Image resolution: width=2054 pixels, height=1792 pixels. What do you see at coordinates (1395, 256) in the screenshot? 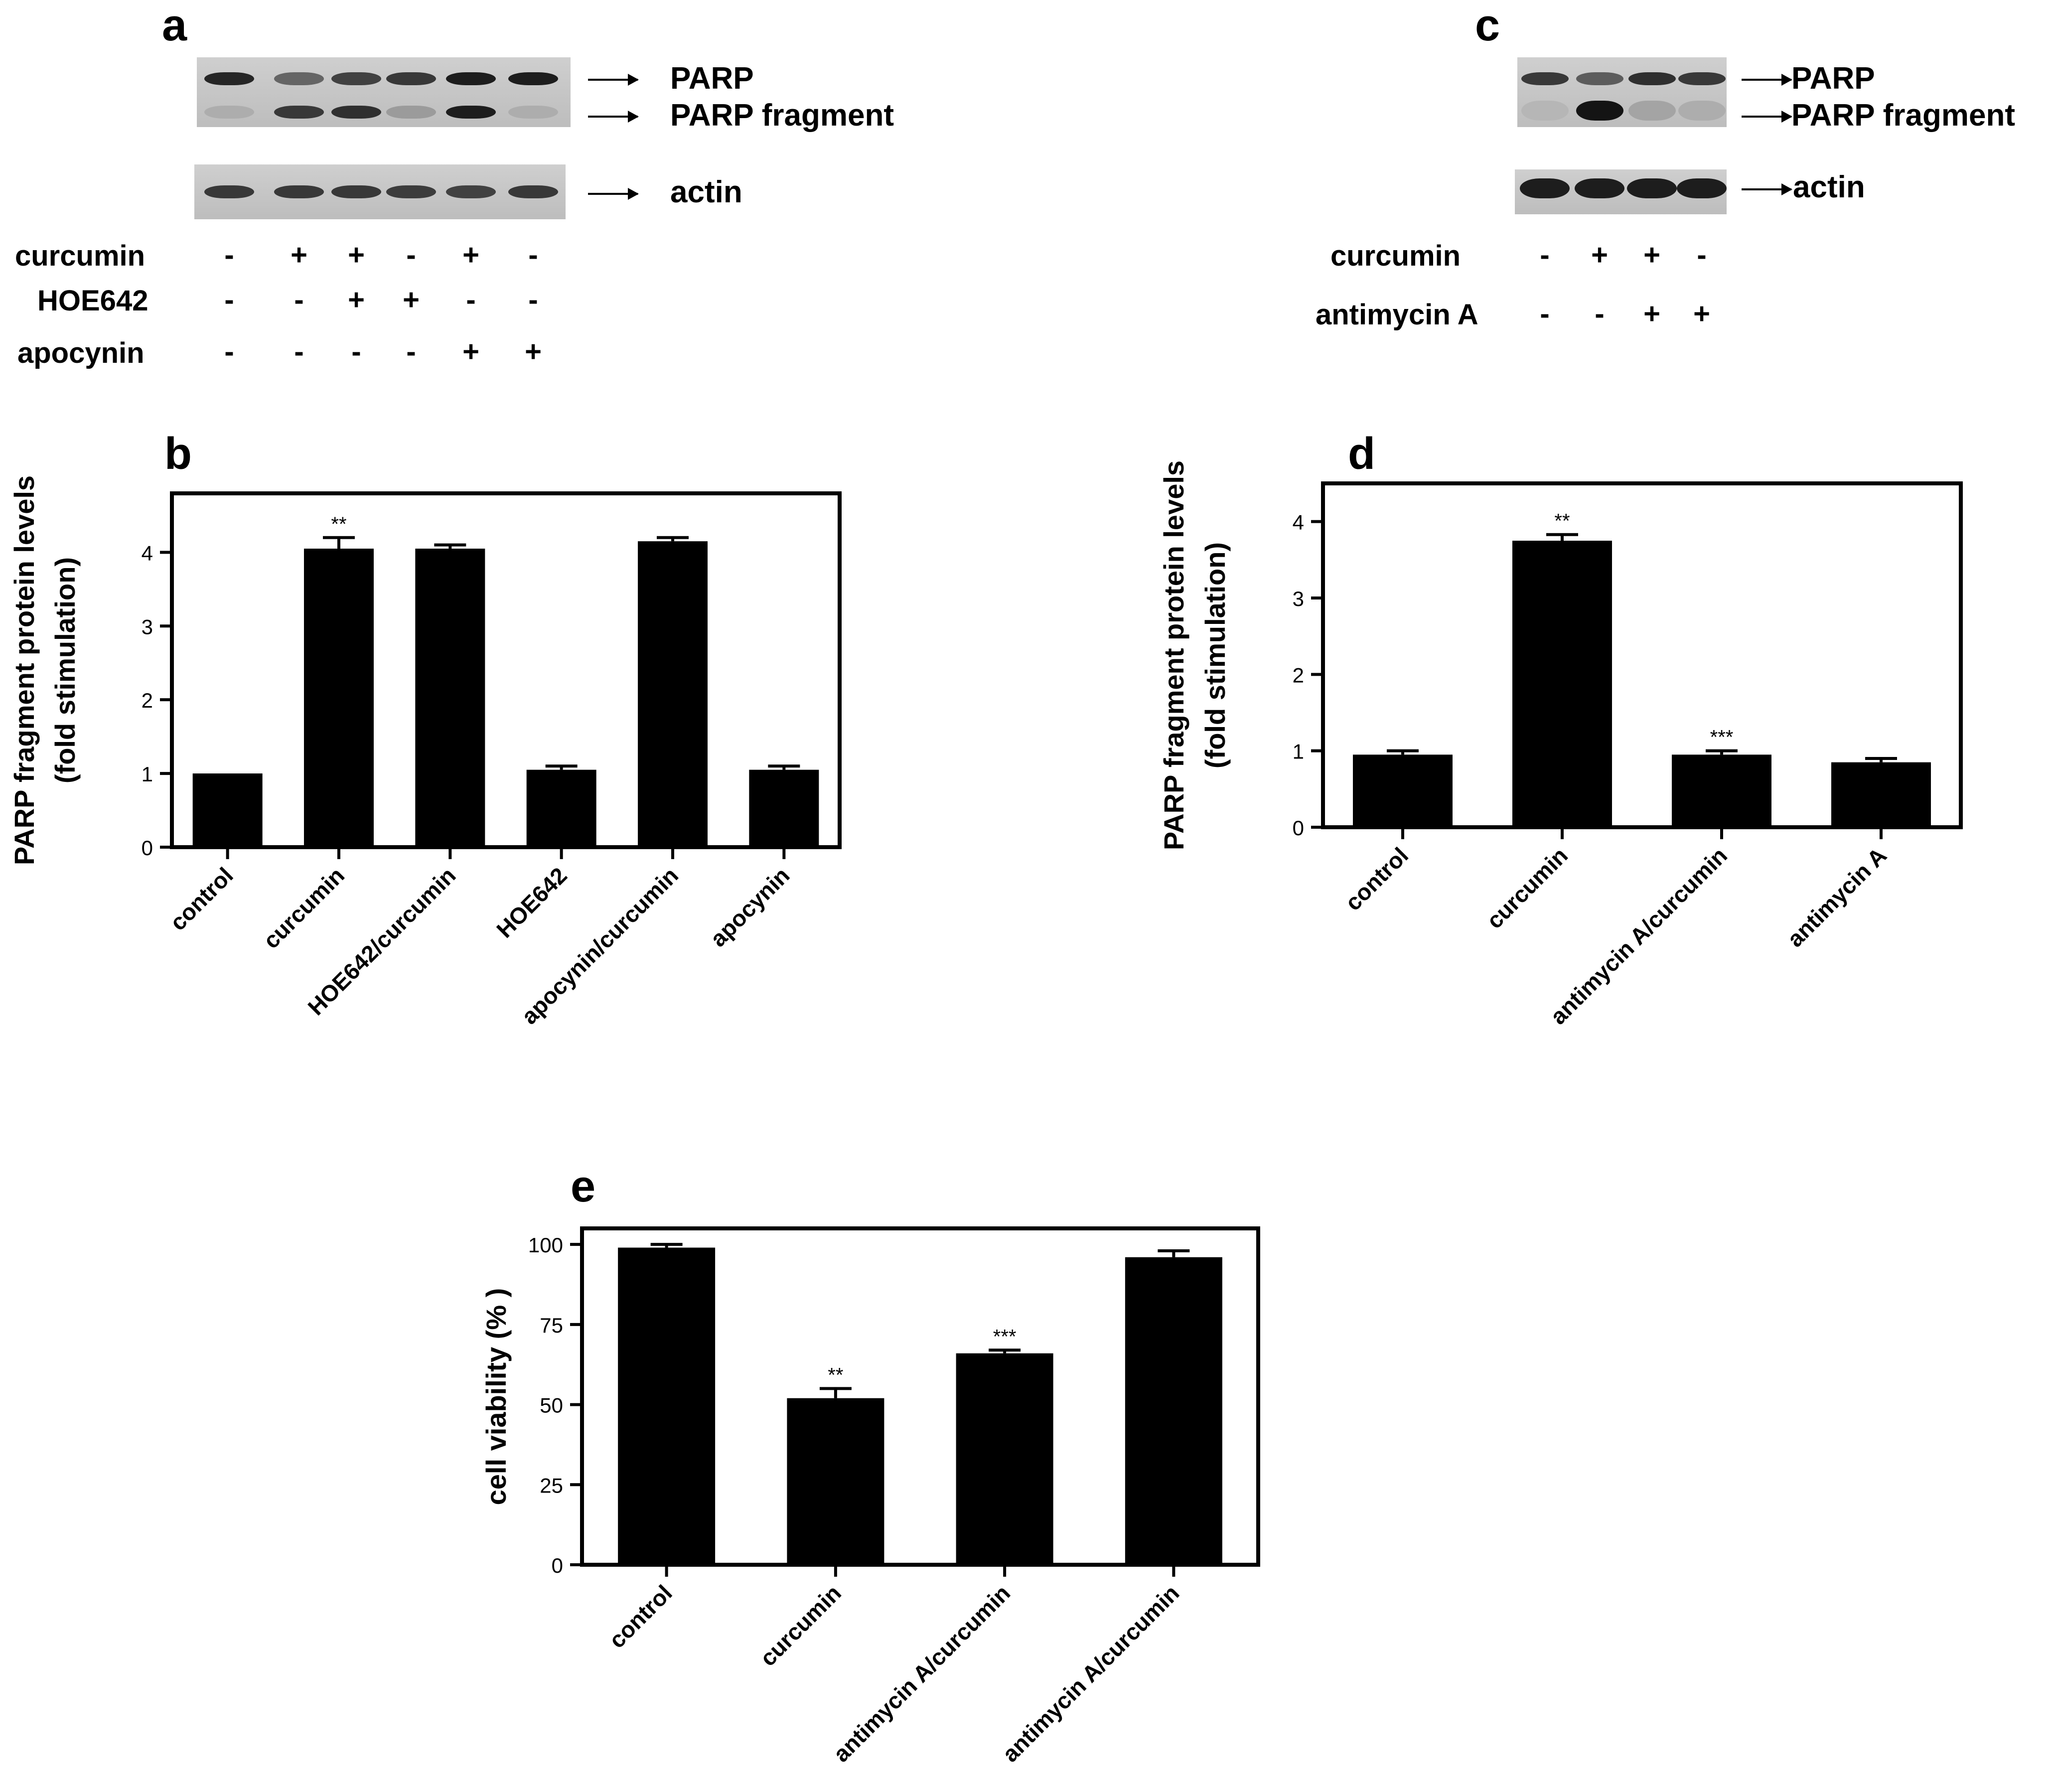
I see `blot-c-treatment-curcumin: curcumin` at bounding box center [1395, 256].